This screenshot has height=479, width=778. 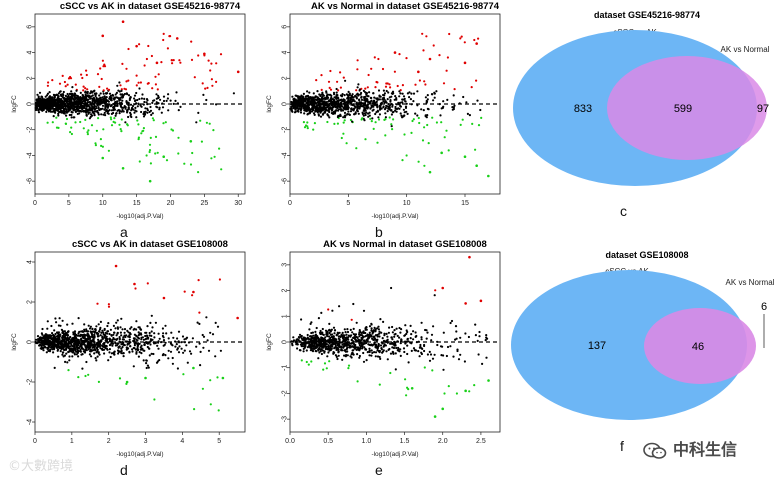 I want to click on x-tick-label: 0, so click(x=290, y=203).